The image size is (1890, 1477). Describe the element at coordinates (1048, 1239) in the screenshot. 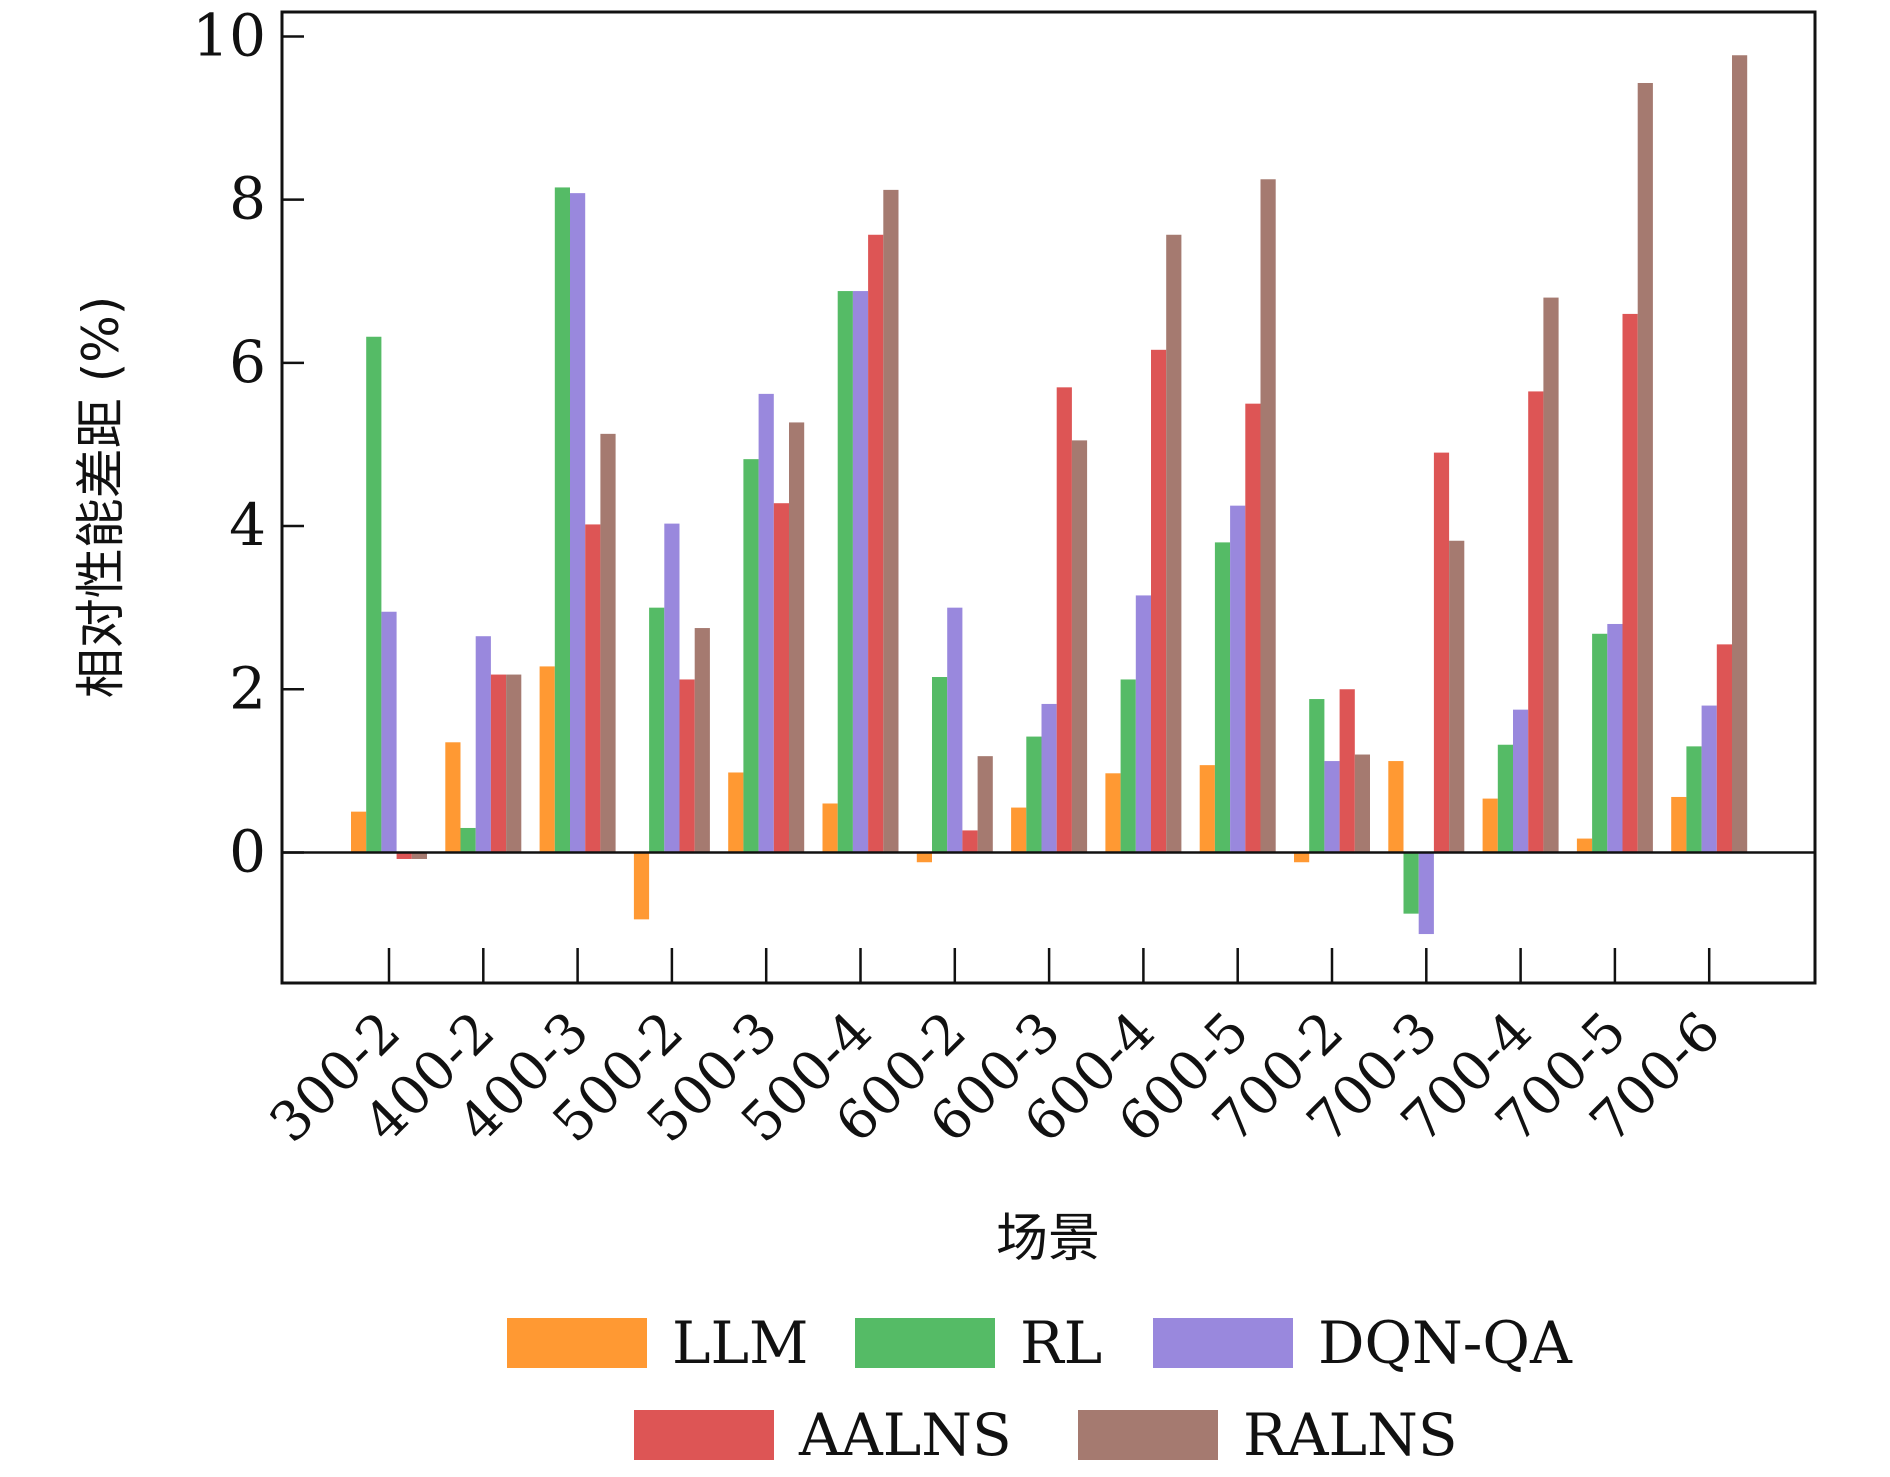

I see `x-axis-label: 场景` at that location.